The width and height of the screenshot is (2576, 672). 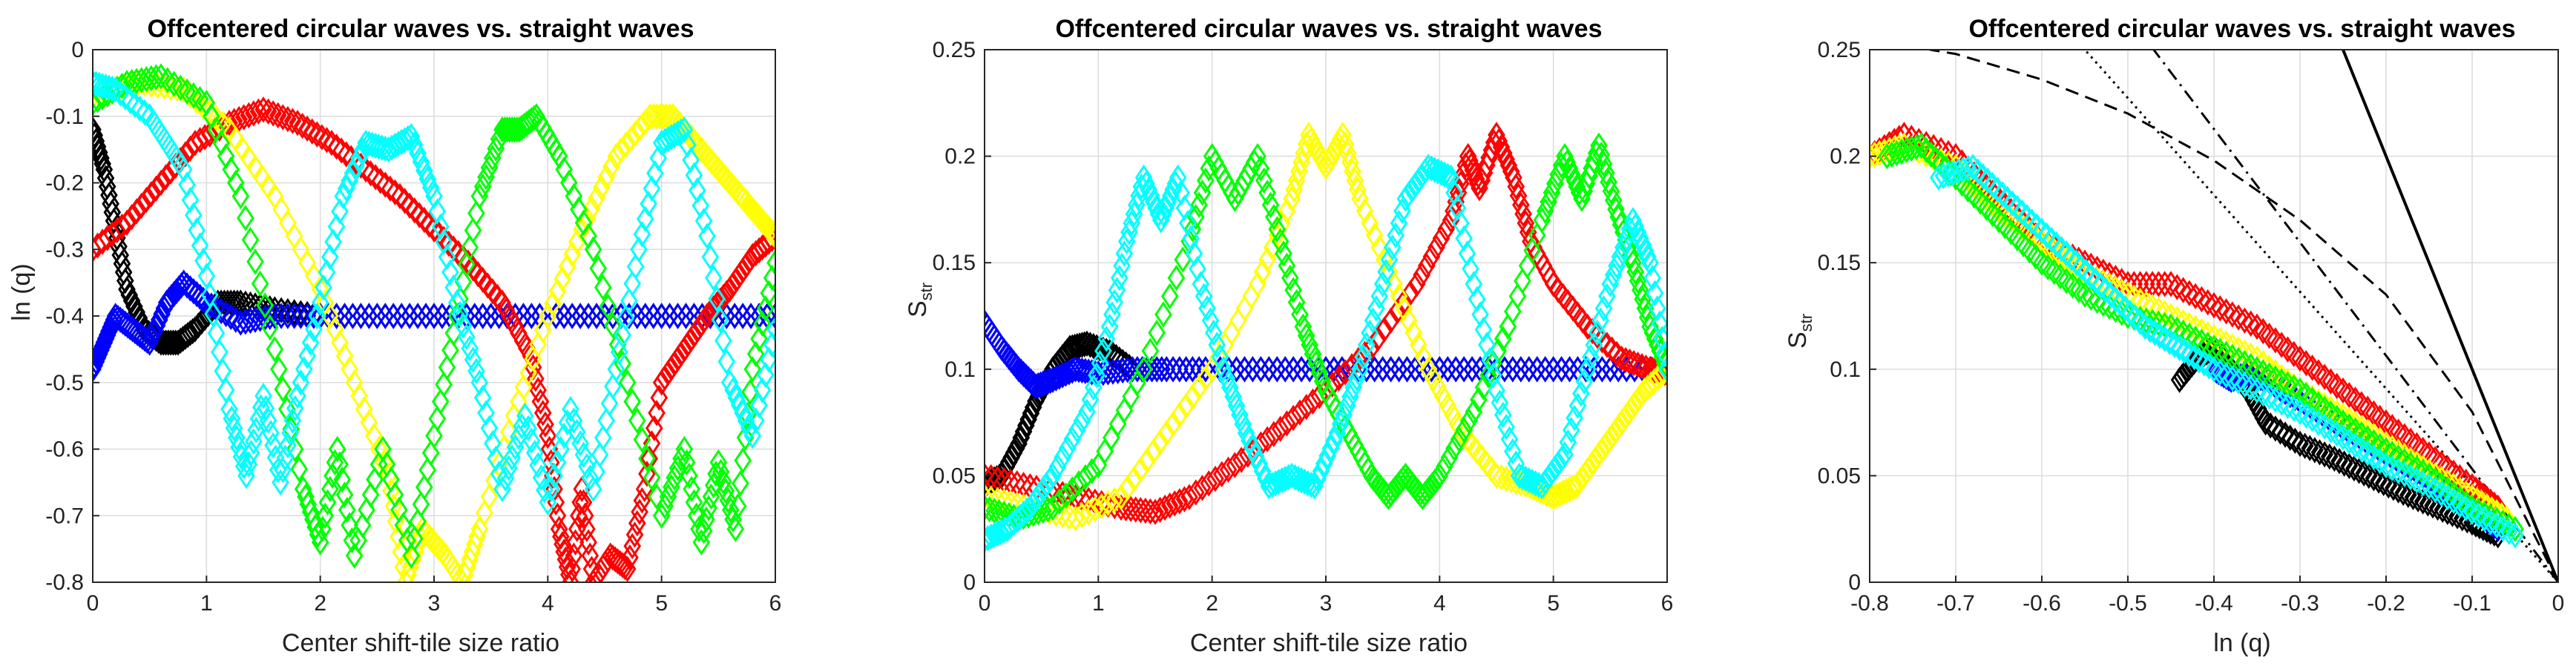 What do you see at coordinates (64, 184) in the screenshot?
I see `y-tick-label: -0.2` at bounding box center [64, 184].